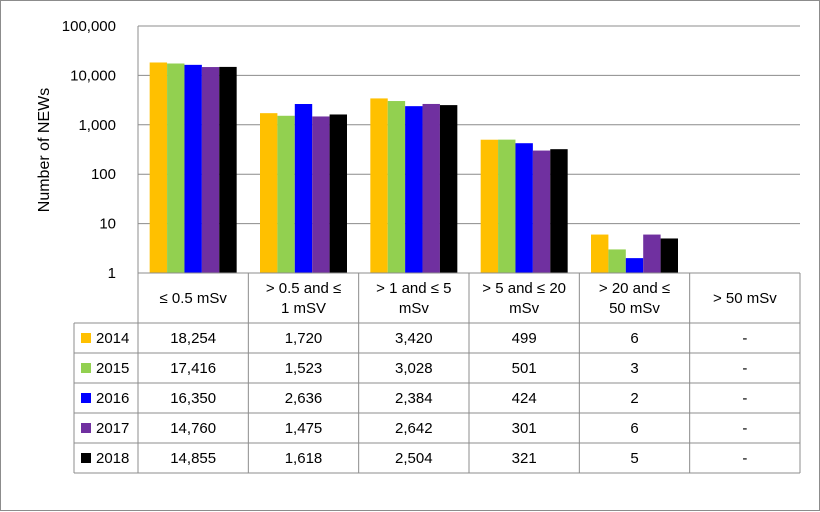  Describe the element at coordinates (112, 368) in the screenshot. I see `legend-label: 2015` at that location.